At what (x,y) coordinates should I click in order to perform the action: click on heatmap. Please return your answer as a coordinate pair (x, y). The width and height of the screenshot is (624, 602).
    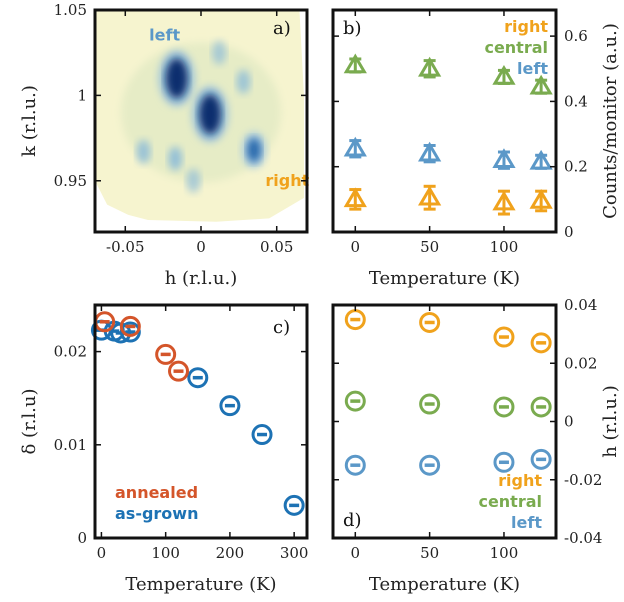
    Looking at the image, I should click on (199, 116).